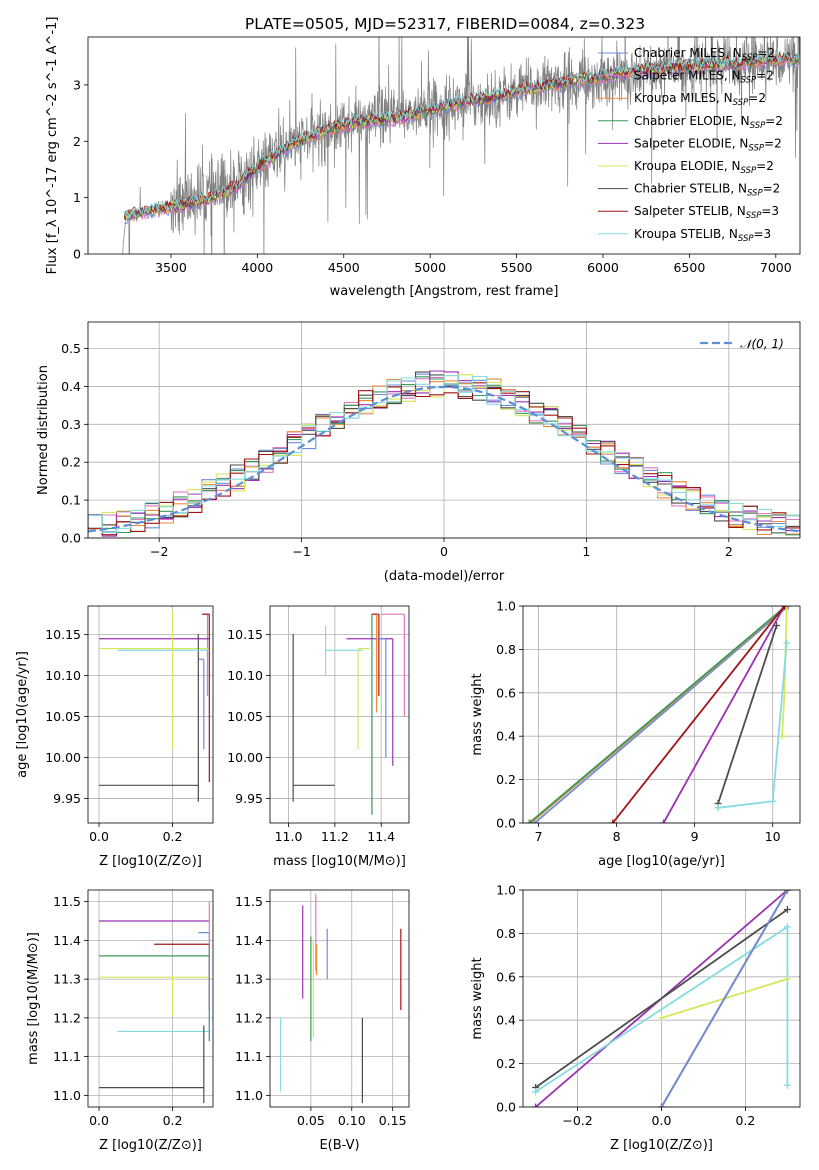  Describe the element at coordinates (586, 551) in the screenshot. I see `x-tick-label: 1` at that location.